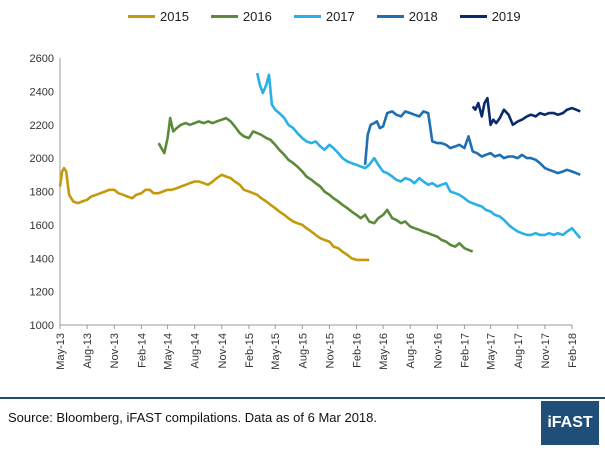  I want to click on legend-label: 2016, so click(257, 16).